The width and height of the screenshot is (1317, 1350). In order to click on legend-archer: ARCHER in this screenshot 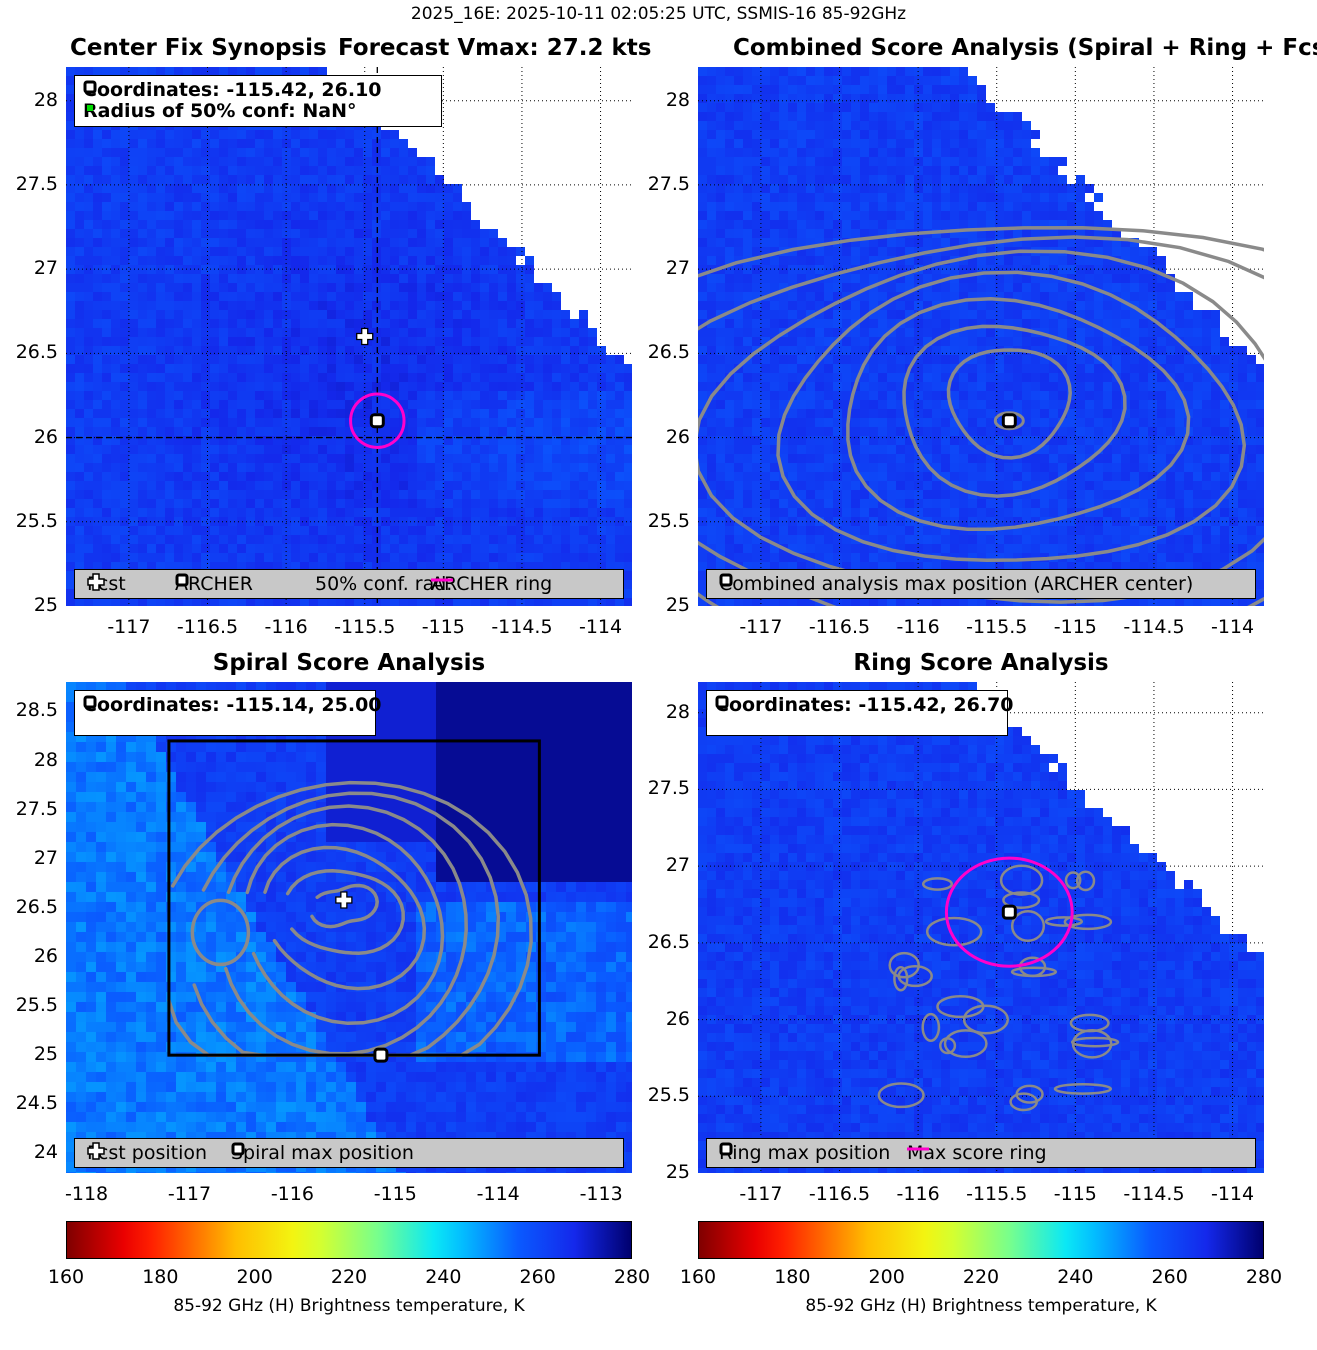, I will do `click(214, 584)`.